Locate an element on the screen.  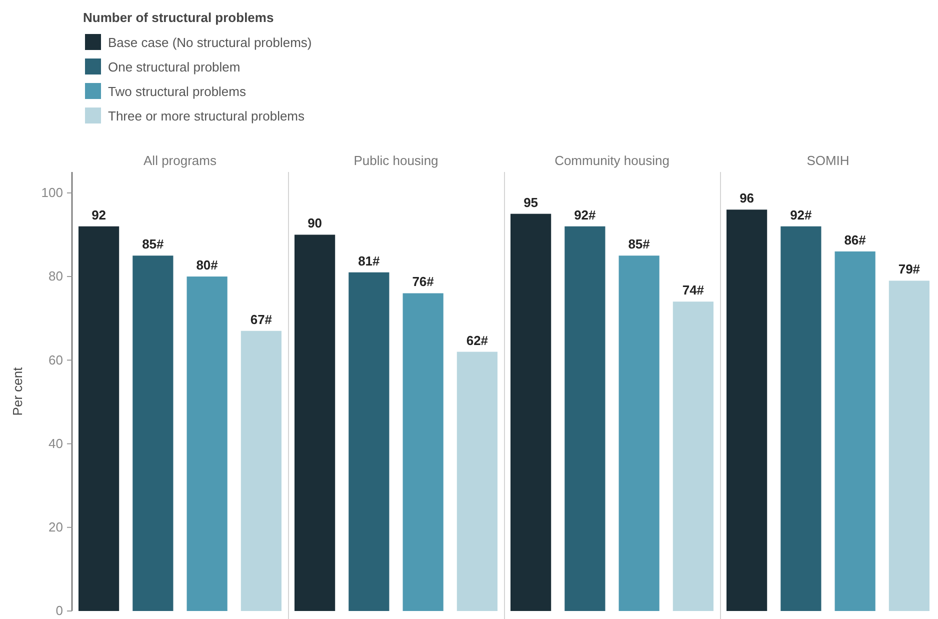
y-tick-label: 100 is located at coordinates (52, 192).